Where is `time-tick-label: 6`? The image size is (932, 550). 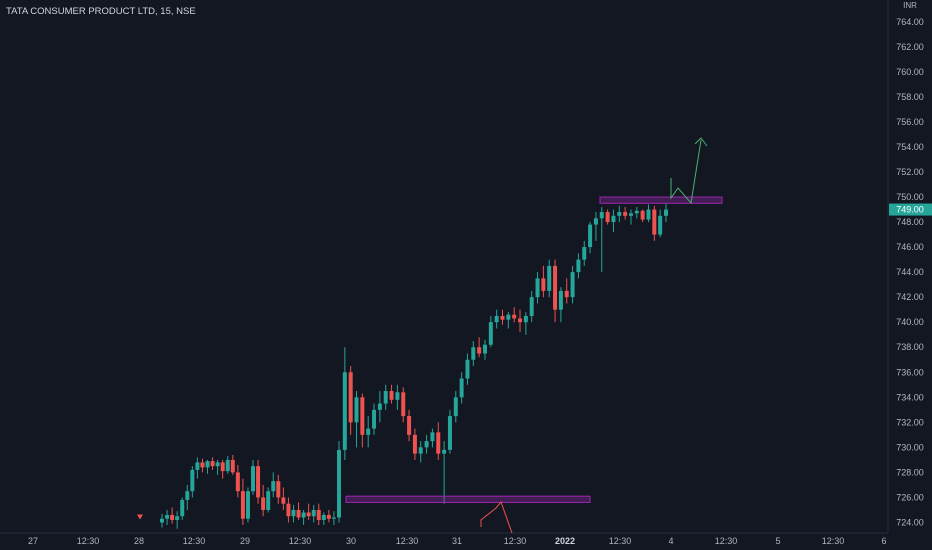 time-tick-label: 6 is located at coordinates (883, 541).